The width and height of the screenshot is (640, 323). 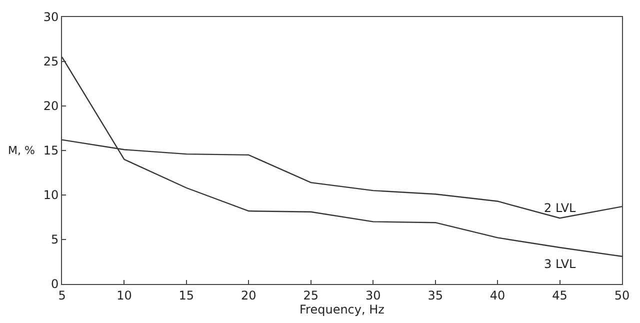 I want to click on x-tick-label: 40, so click(x=498, y=295).